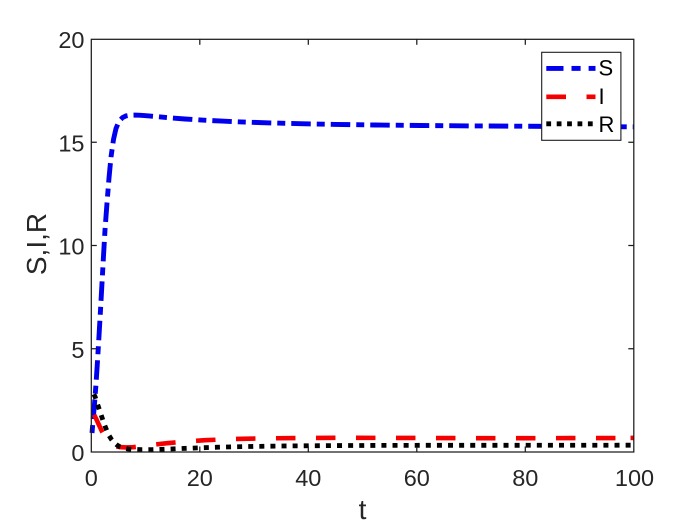 The width and height of the screenshot is (700, 525). I want to click on svg-text: R, so click(607, 124).